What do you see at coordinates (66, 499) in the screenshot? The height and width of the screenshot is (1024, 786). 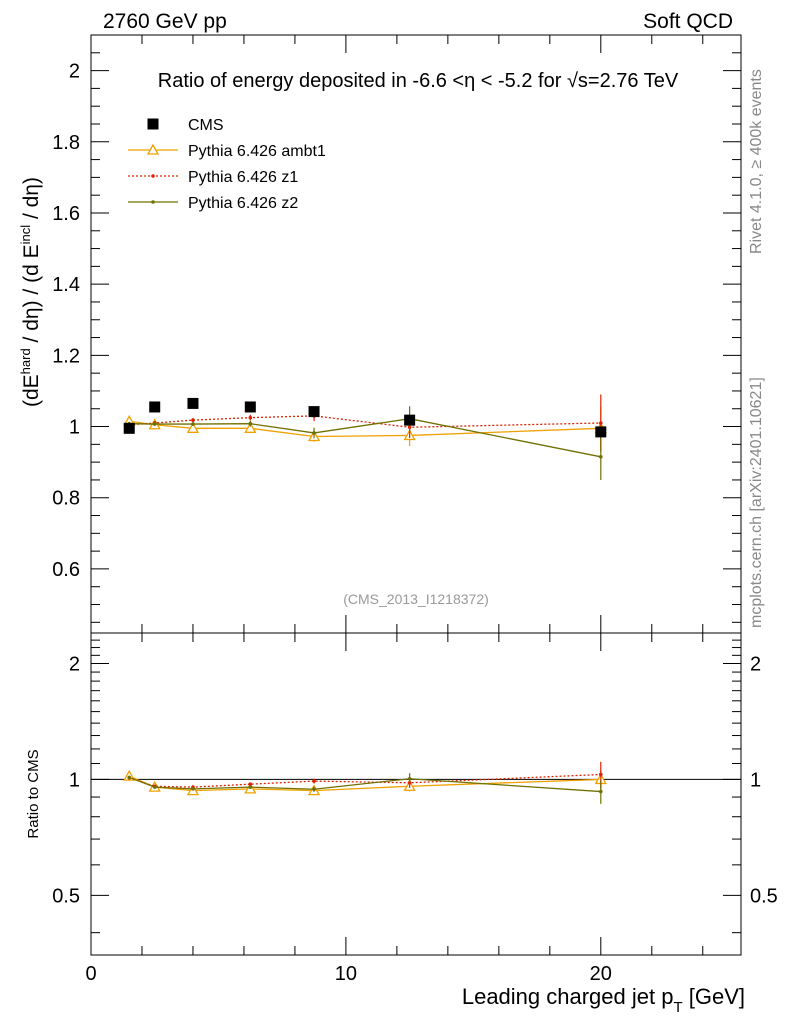 I see `y-tick-label: 0.8` at bounding box center [66, 499].